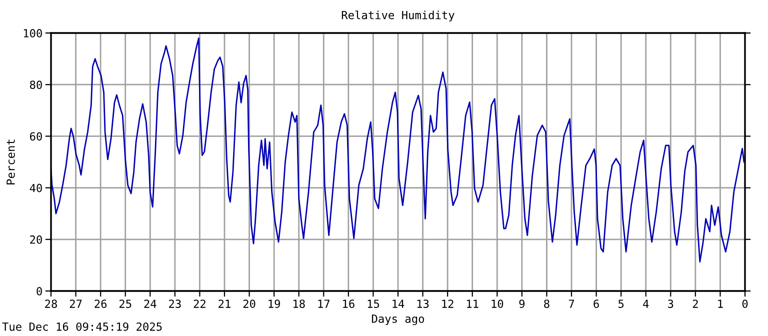  What do you see at coordinates (36, 85) in the screenshot?
I see `y-tick-label: 80` at bounding box center [36, 85].